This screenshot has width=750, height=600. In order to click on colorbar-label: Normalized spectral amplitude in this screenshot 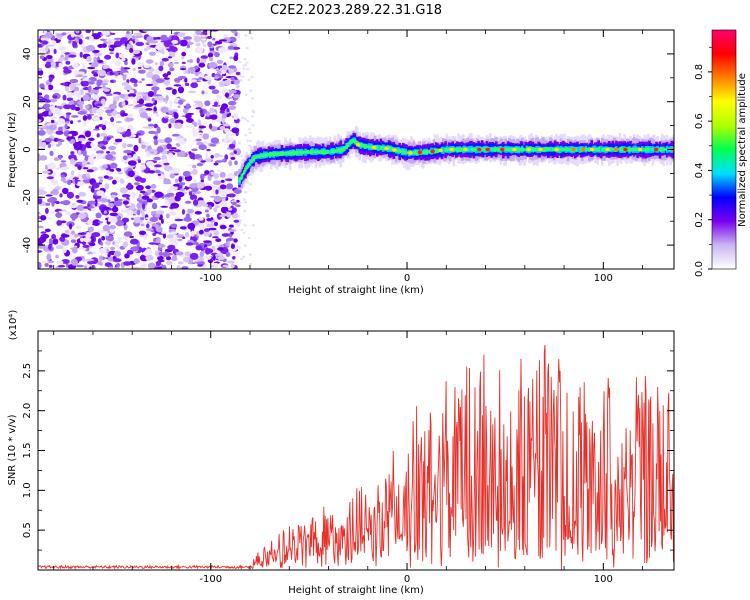, I will do `click(742, 150)`.